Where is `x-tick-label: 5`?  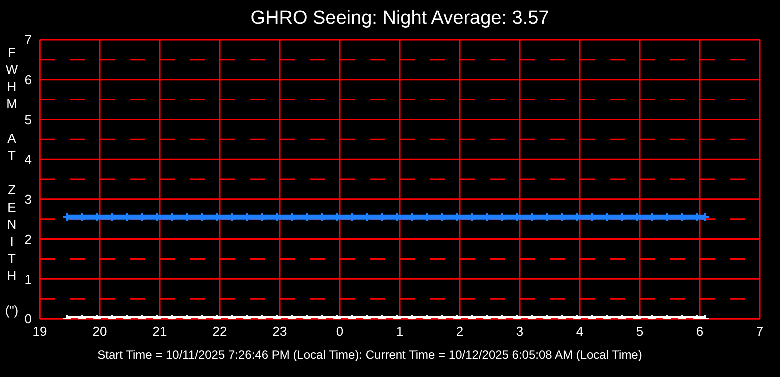 x-tick-label: 5 is located at coordinates (640, 332).